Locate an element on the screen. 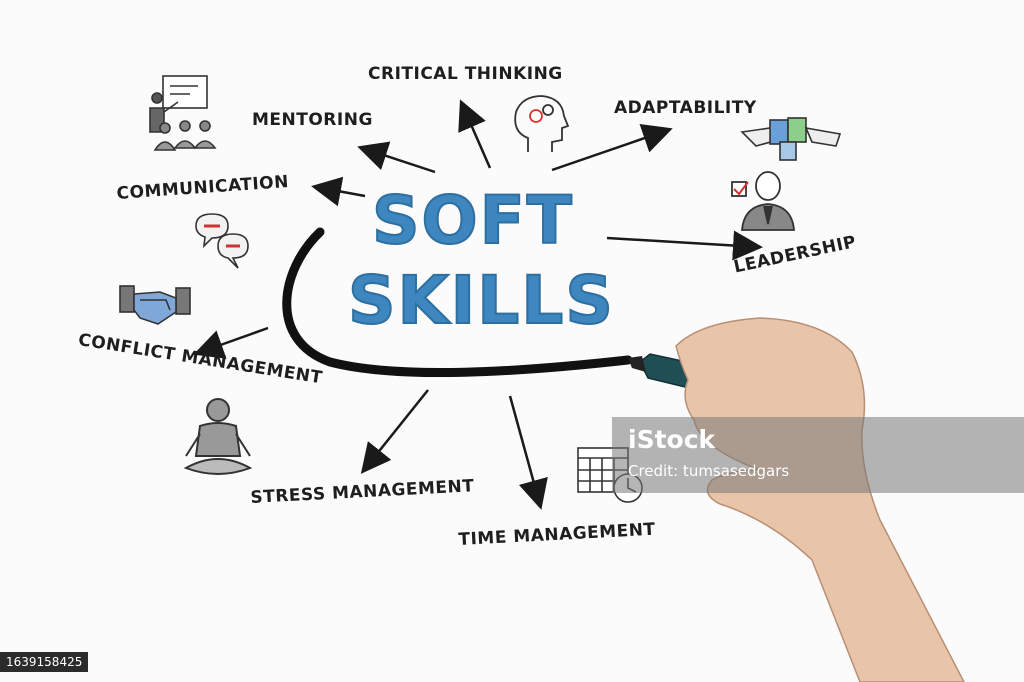 Image resolution: width=1024 pixels, height=682 pixels. head-gears-icon is located at coordinates (542, 123).